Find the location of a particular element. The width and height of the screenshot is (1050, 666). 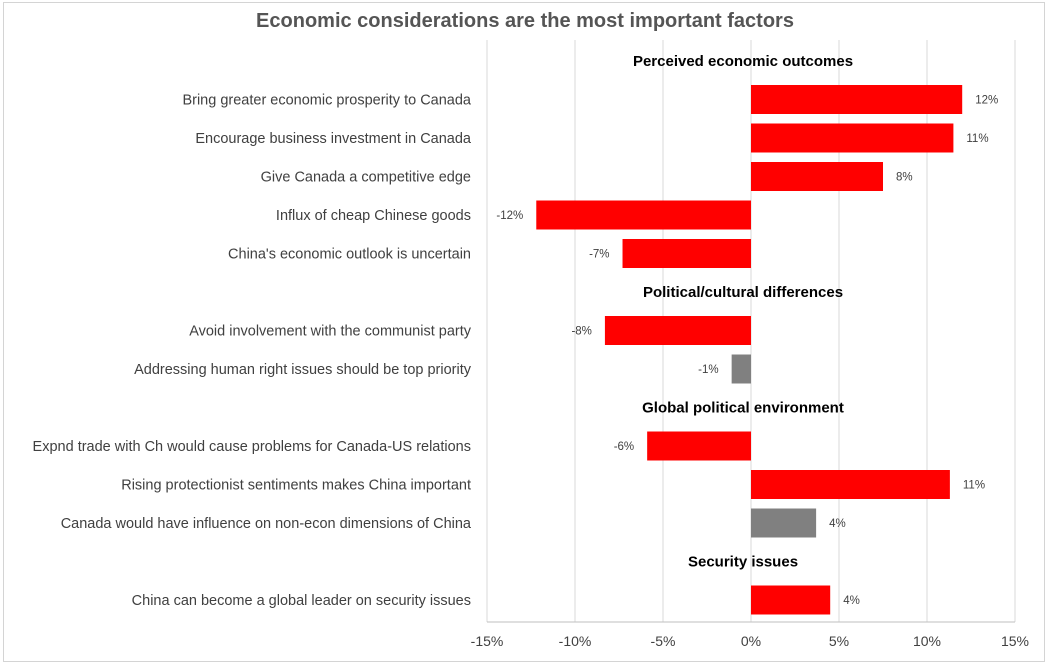

x-tick-label: 5% is located at coordinates (839, 641).